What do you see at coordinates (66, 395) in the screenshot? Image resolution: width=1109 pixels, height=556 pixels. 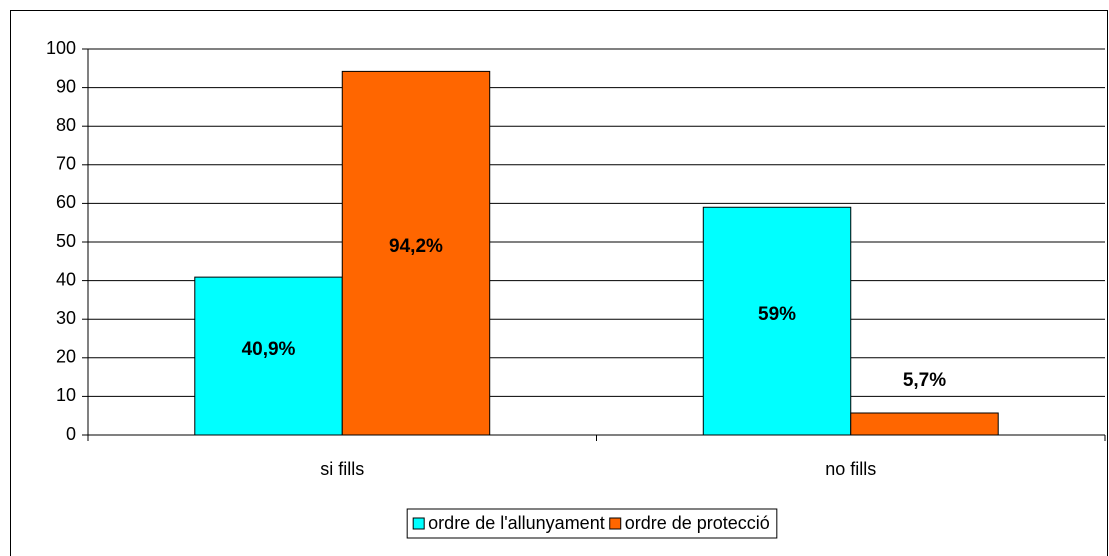 I see `y-tick-label: 10` at bounding box center [66, 395].